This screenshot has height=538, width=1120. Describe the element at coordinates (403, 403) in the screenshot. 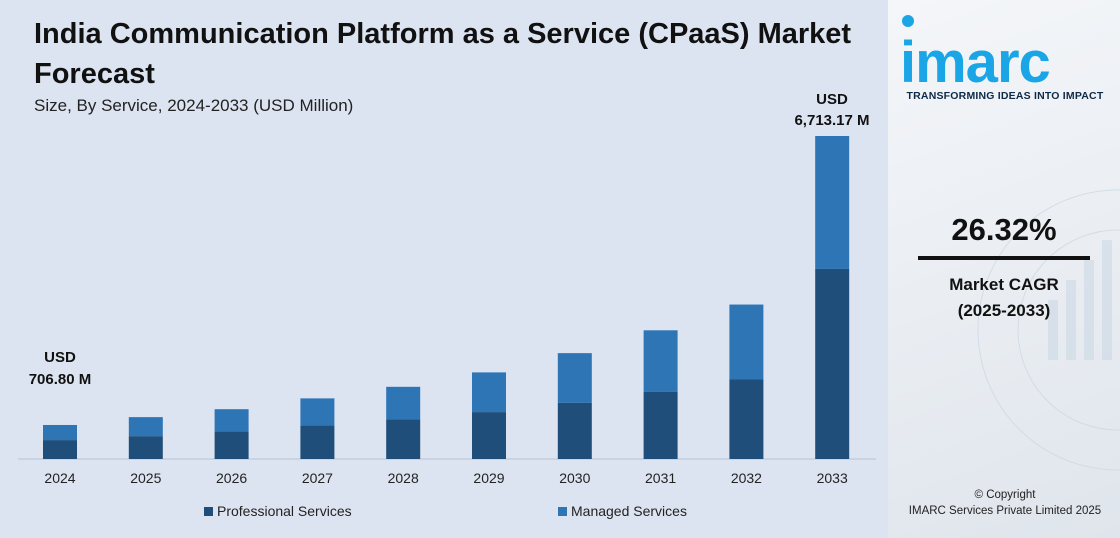

I see `bar-managed-2028` at that location.